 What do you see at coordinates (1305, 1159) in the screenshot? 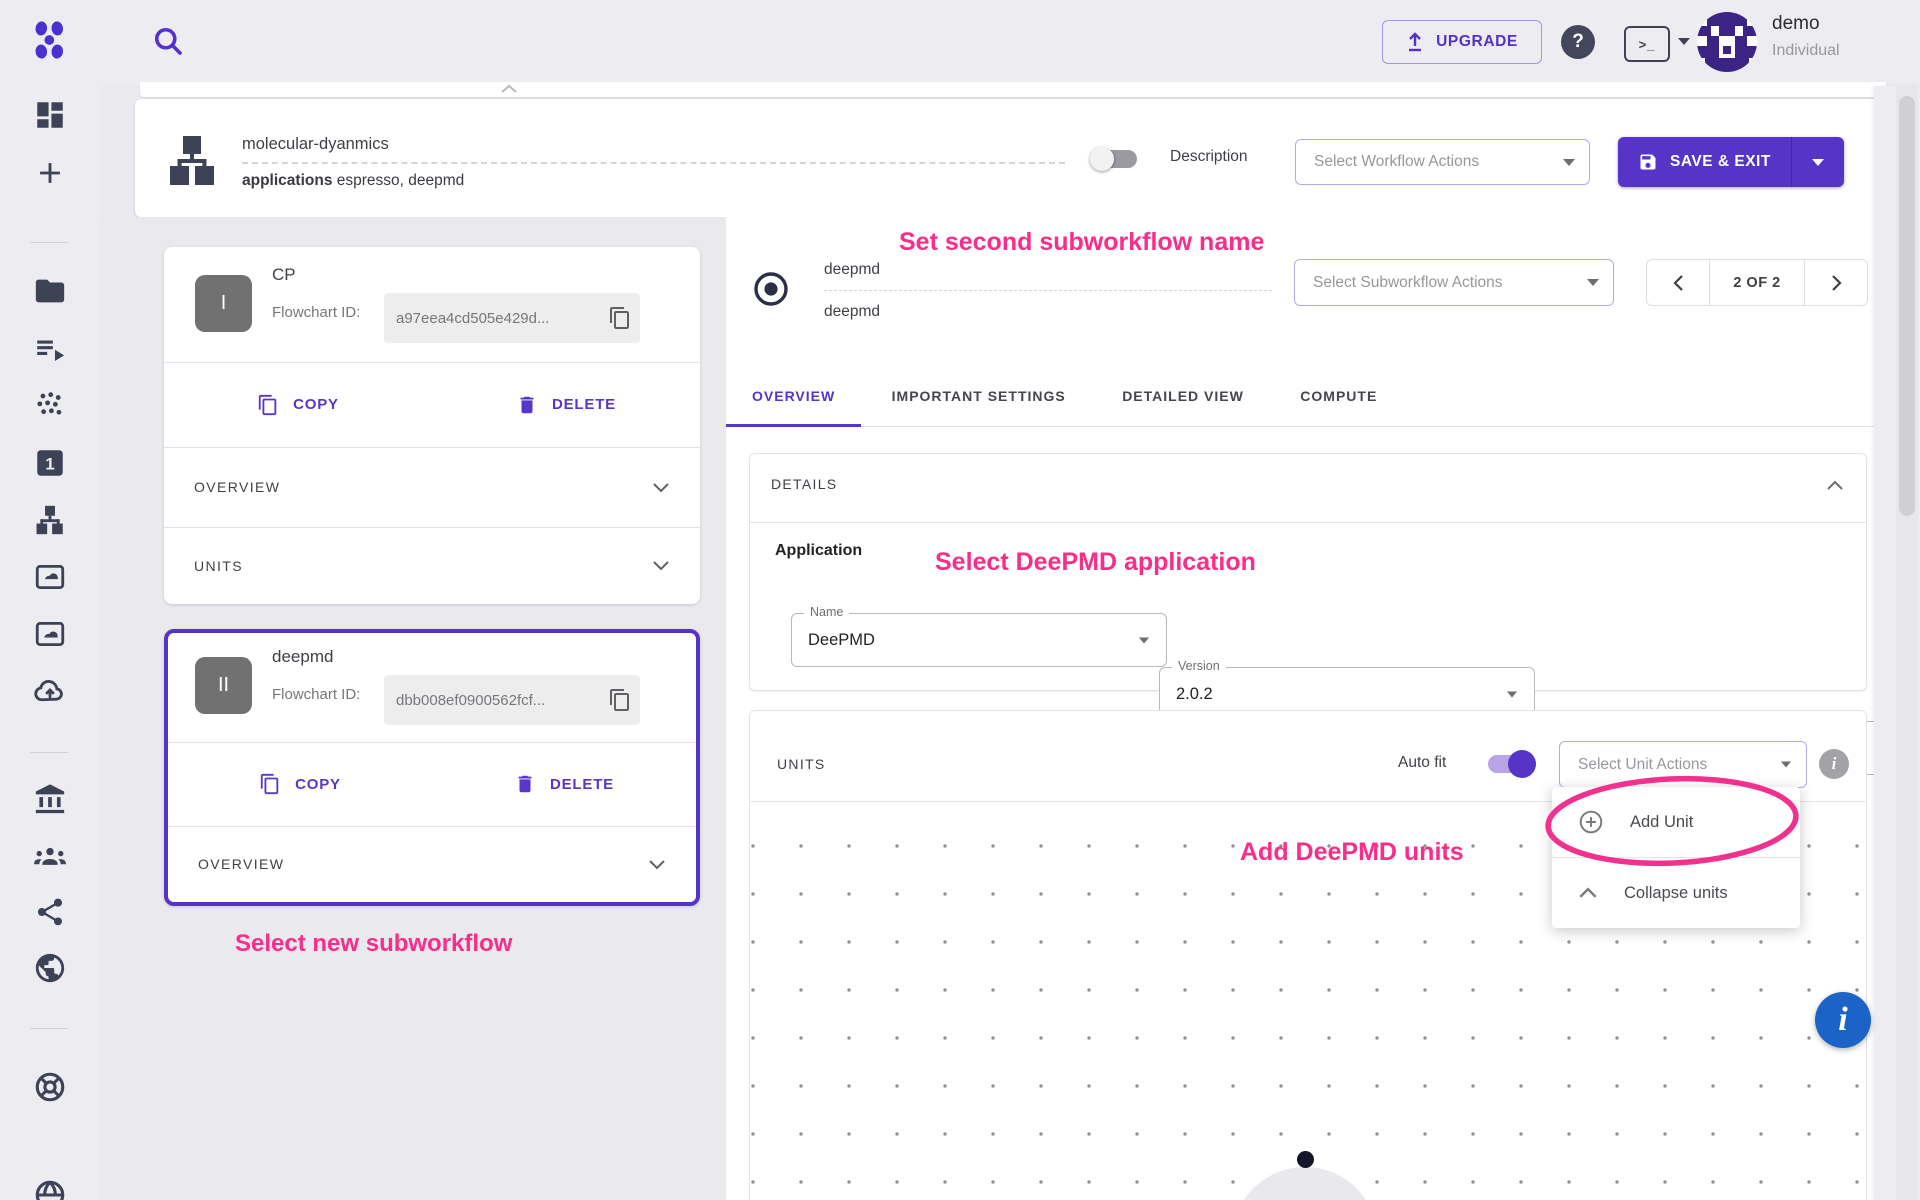
I see `unit-node-handle` at bounding box center [1305, 1159].